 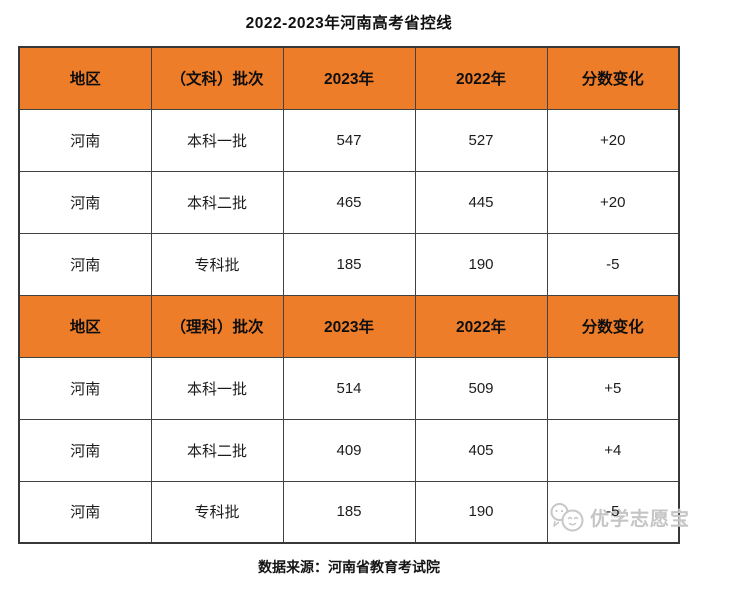 What do you see at coordinates (613, 388) in the screenshot?
I see `table-cell: +5` at bounding box center [613, 388].